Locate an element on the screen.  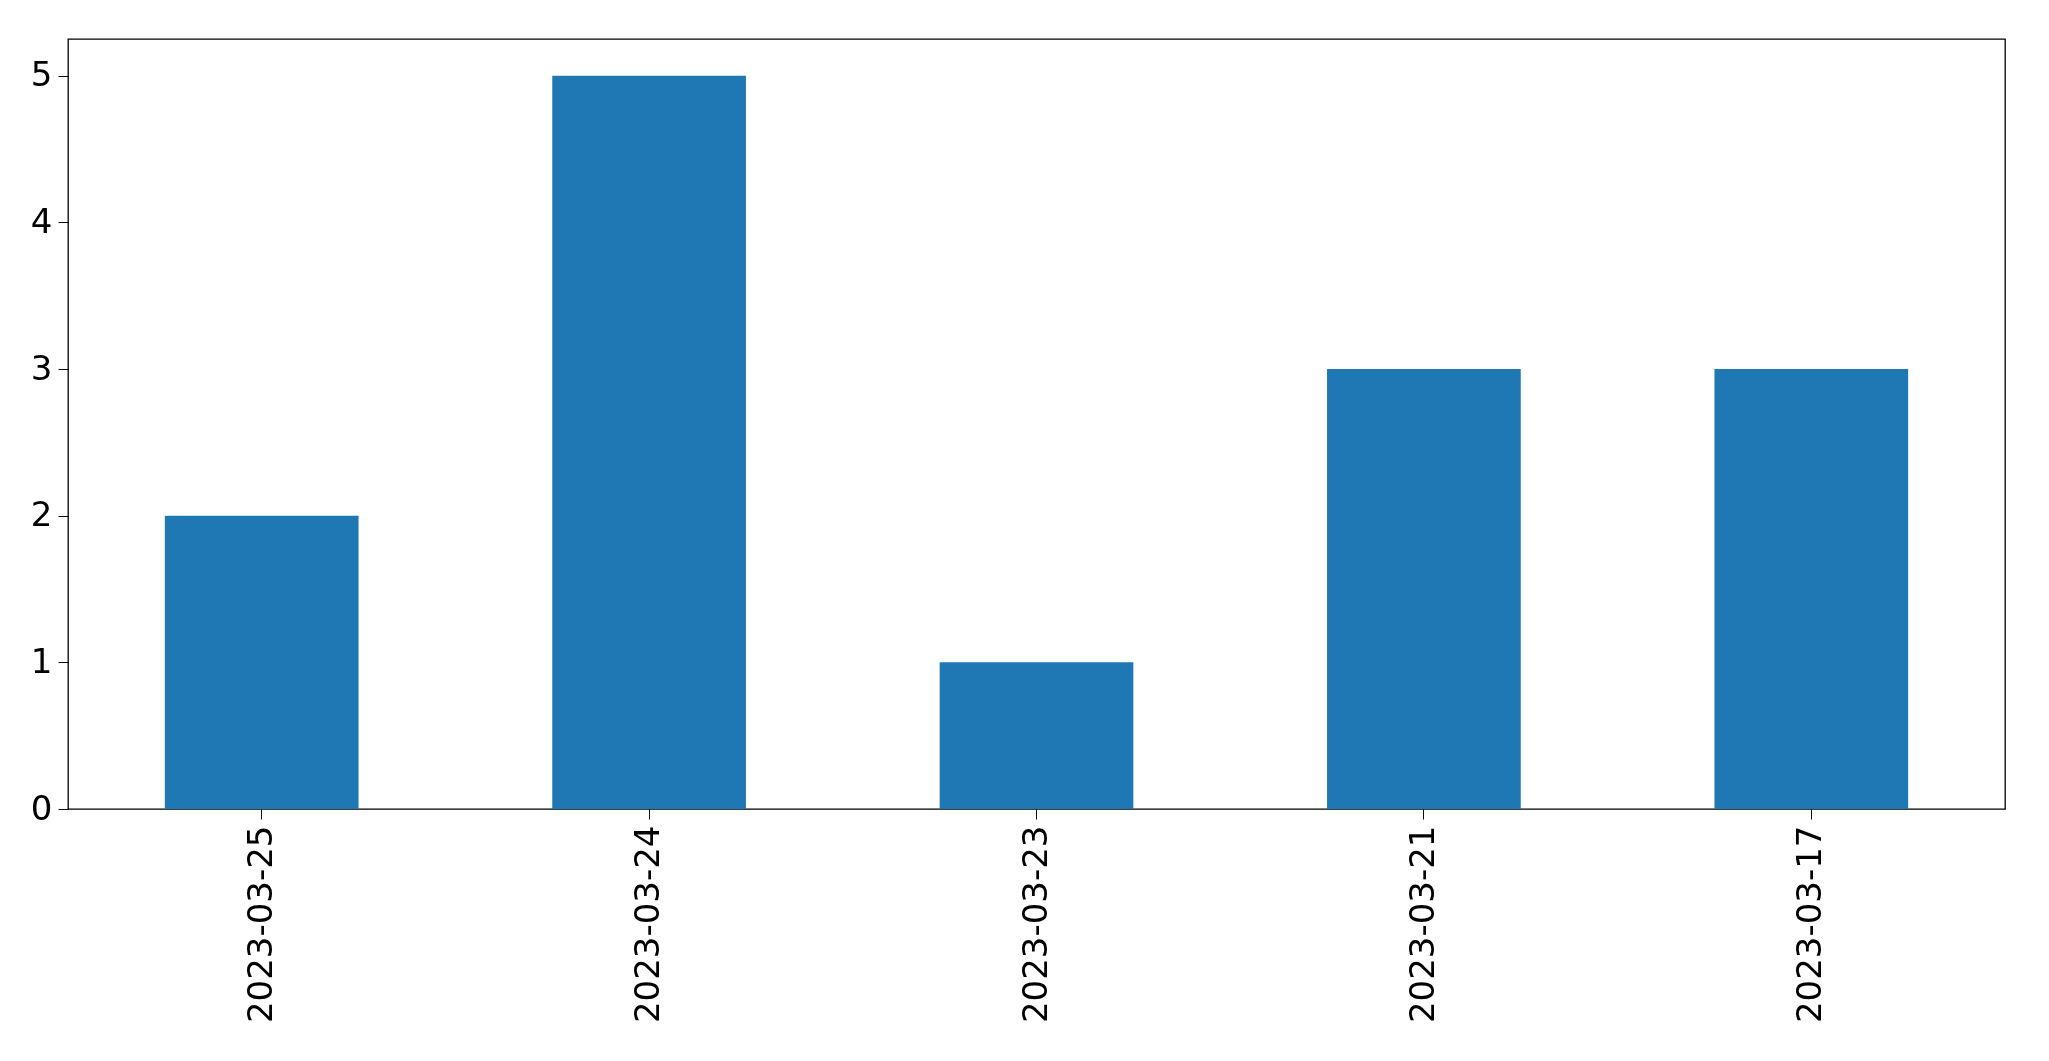
y-tick-label: 0 is located at coordinates (41, 807).